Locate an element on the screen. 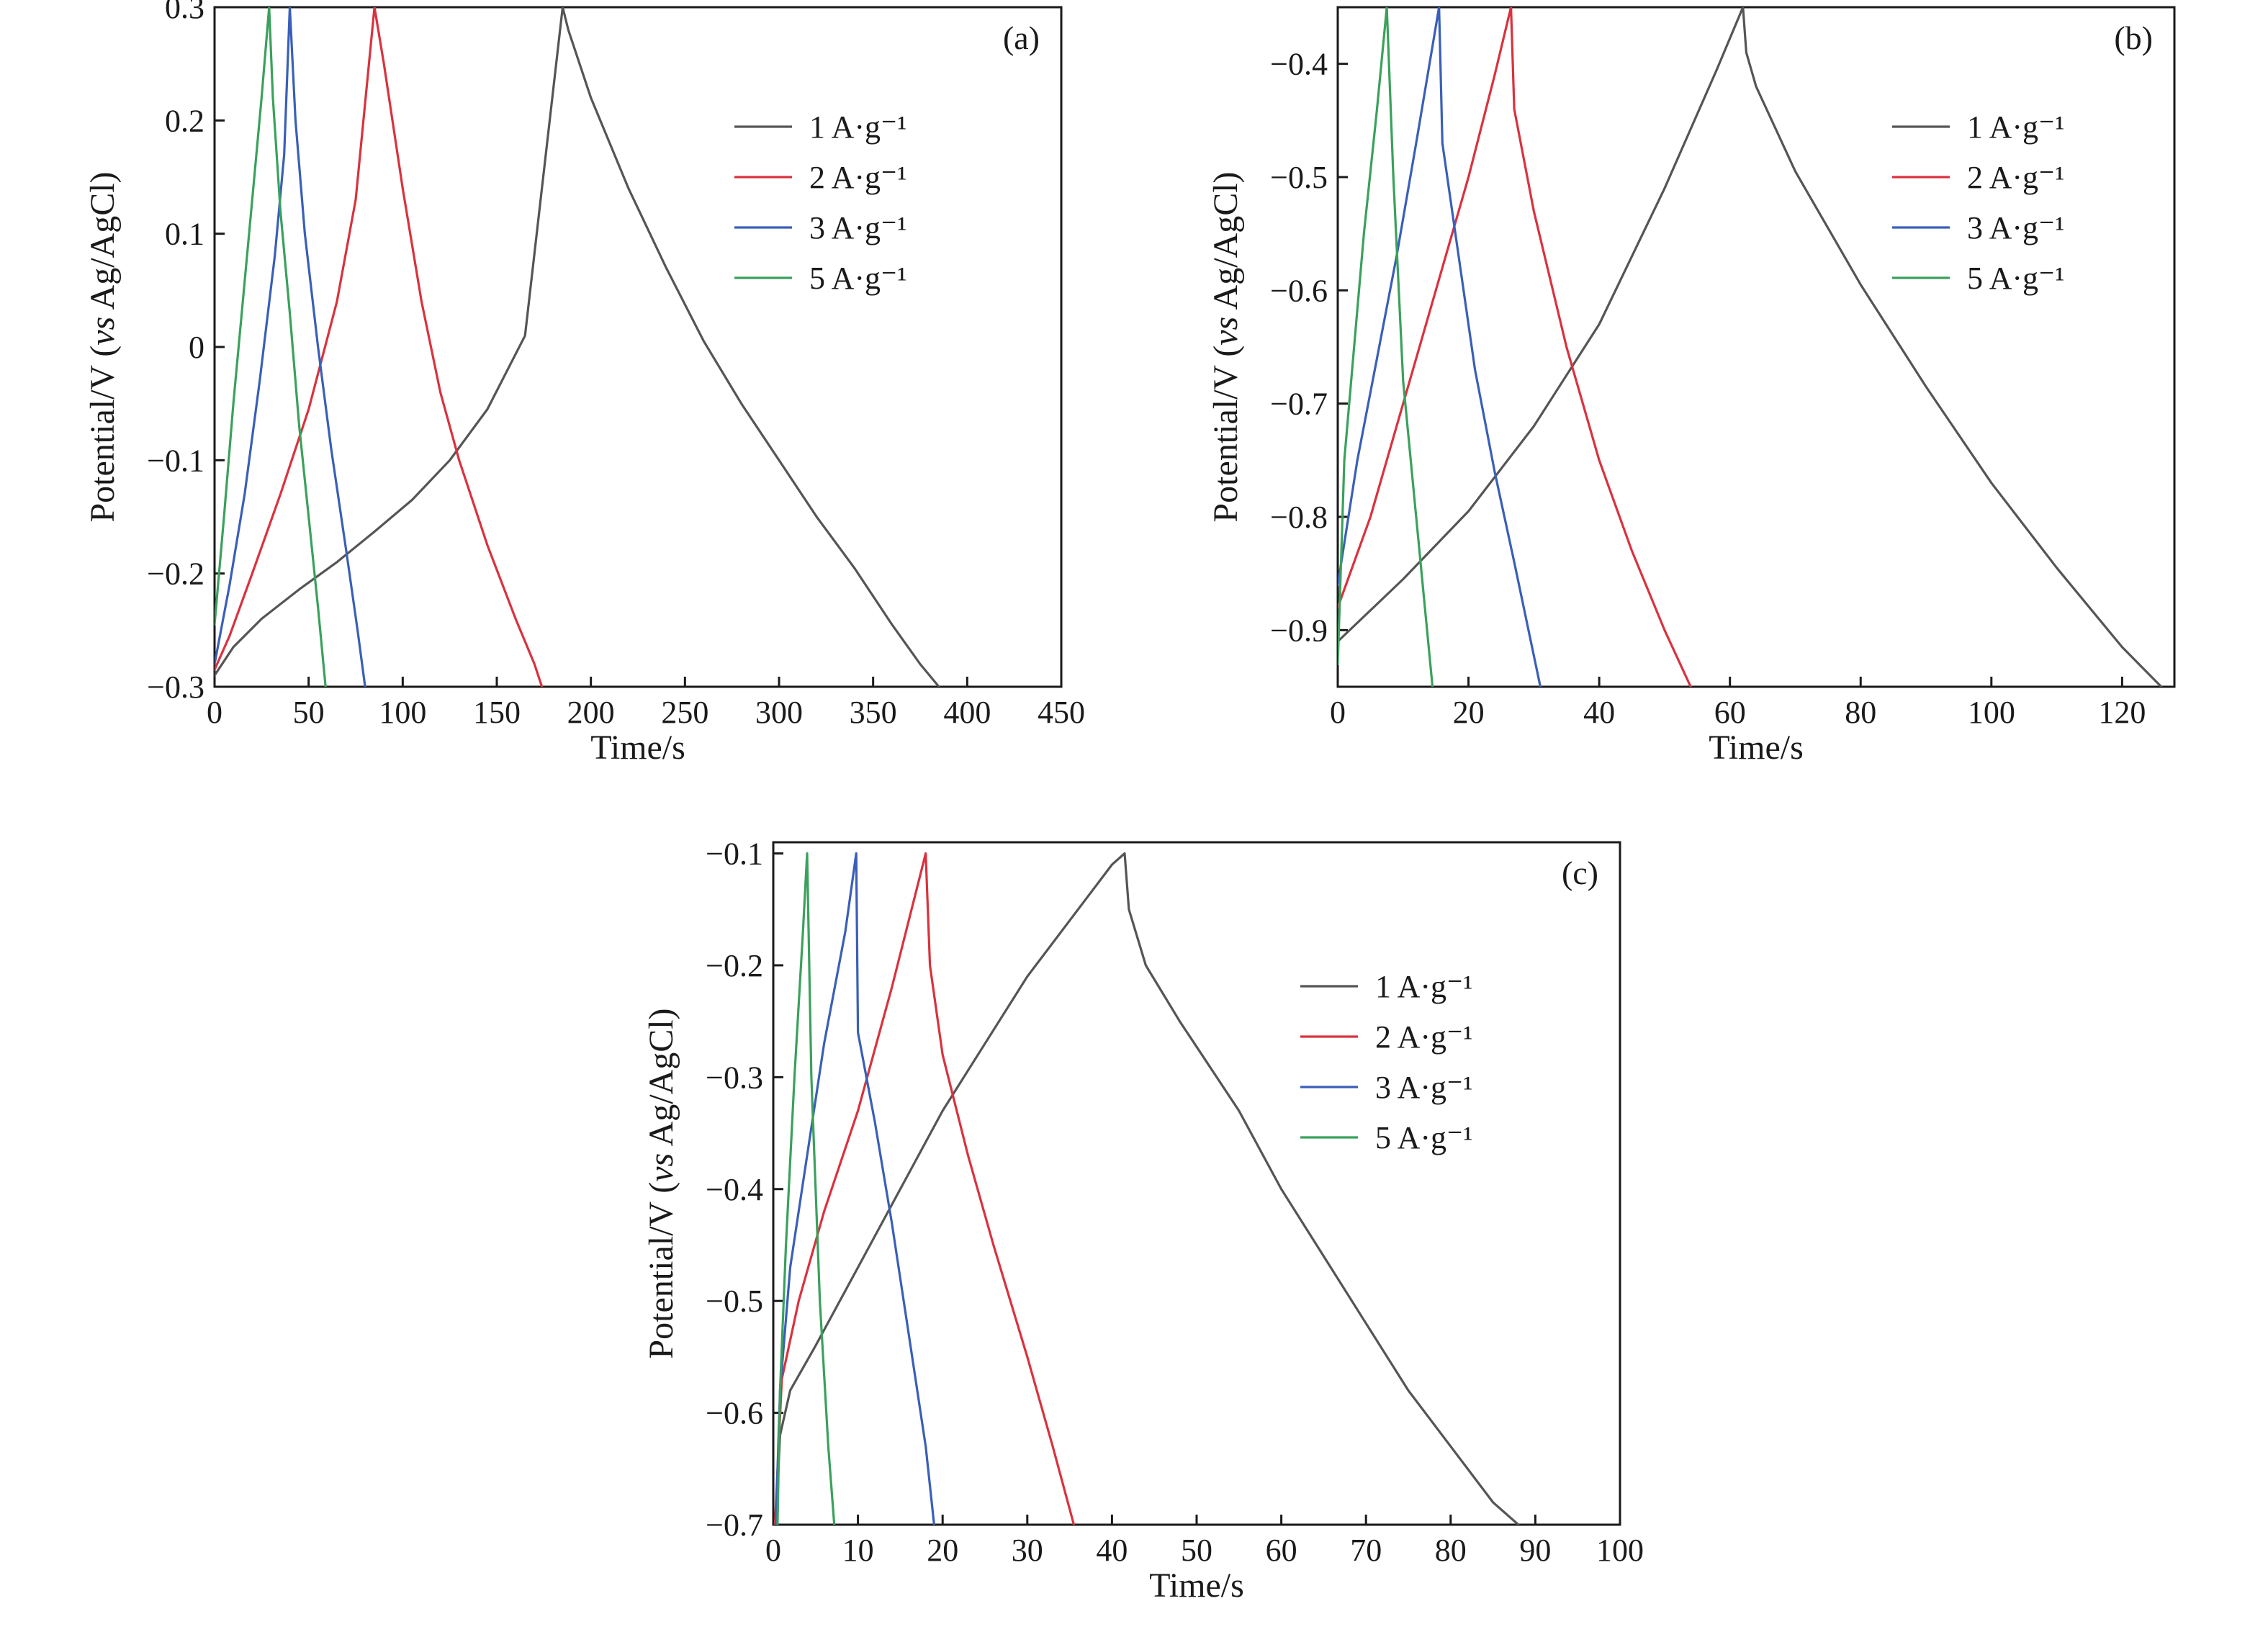 The width and height of the screenshot is (2268, 1637). x-tick-label: 10 is located at coordinates (858, 1550).